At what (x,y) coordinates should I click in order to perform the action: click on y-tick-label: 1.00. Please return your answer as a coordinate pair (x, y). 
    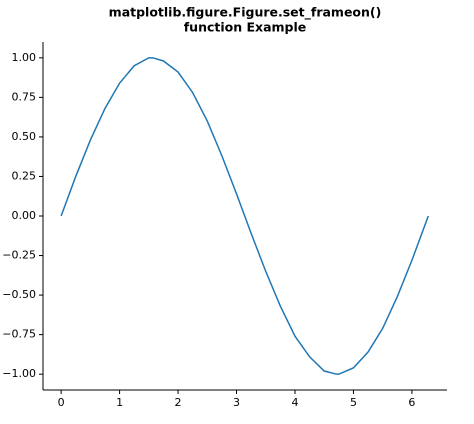
    Looking at the image, I should click on (24, 57).